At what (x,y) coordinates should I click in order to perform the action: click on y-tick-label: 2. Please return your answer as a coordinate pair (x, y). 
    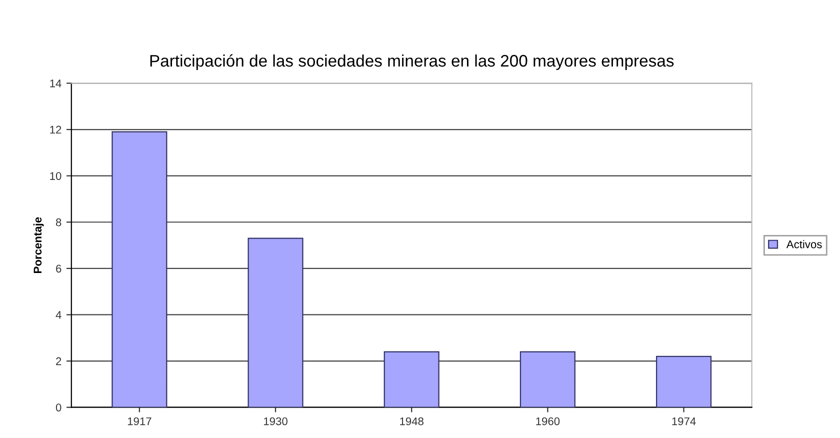
    Looking at the image, I should click on (59, 361).